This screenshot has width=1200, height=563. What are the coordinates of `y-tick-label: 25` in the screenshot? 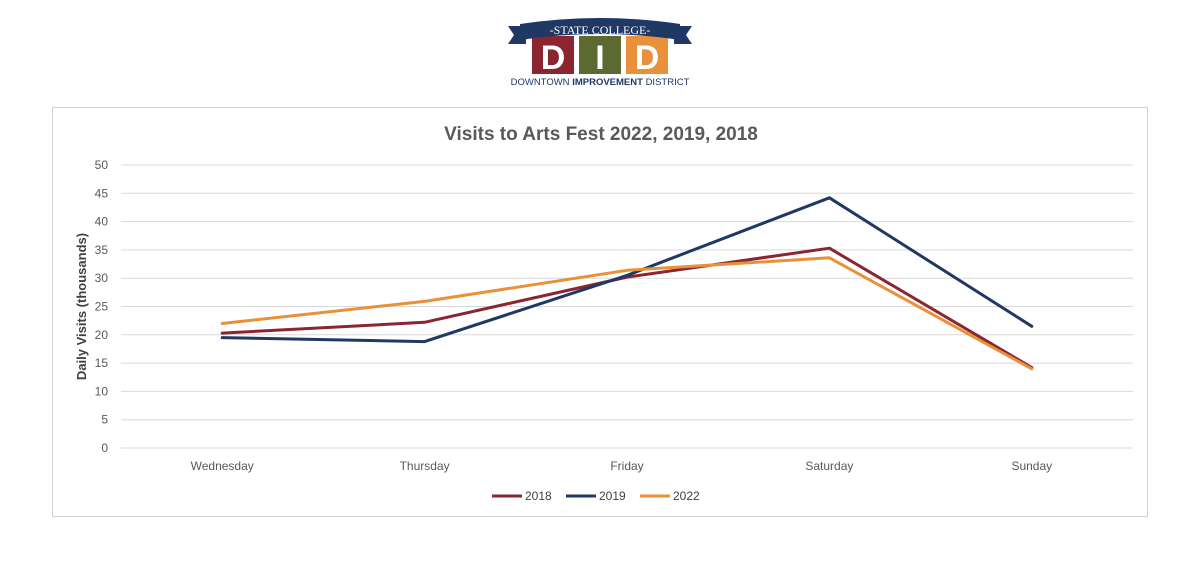 It's located at (102, 307).